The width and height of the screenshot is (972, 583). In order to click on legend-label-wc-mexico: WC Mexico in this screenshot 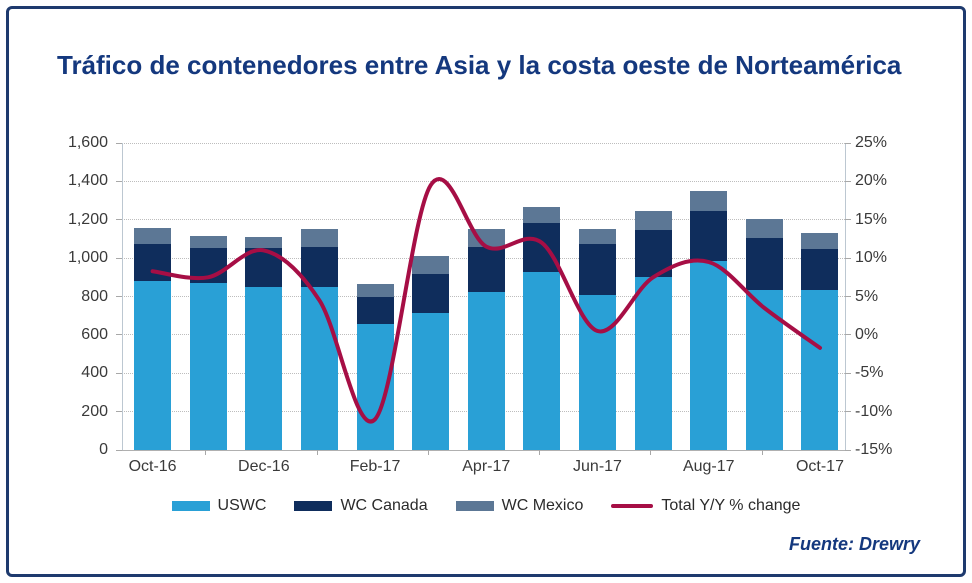, I will do `click(542, 505)`.